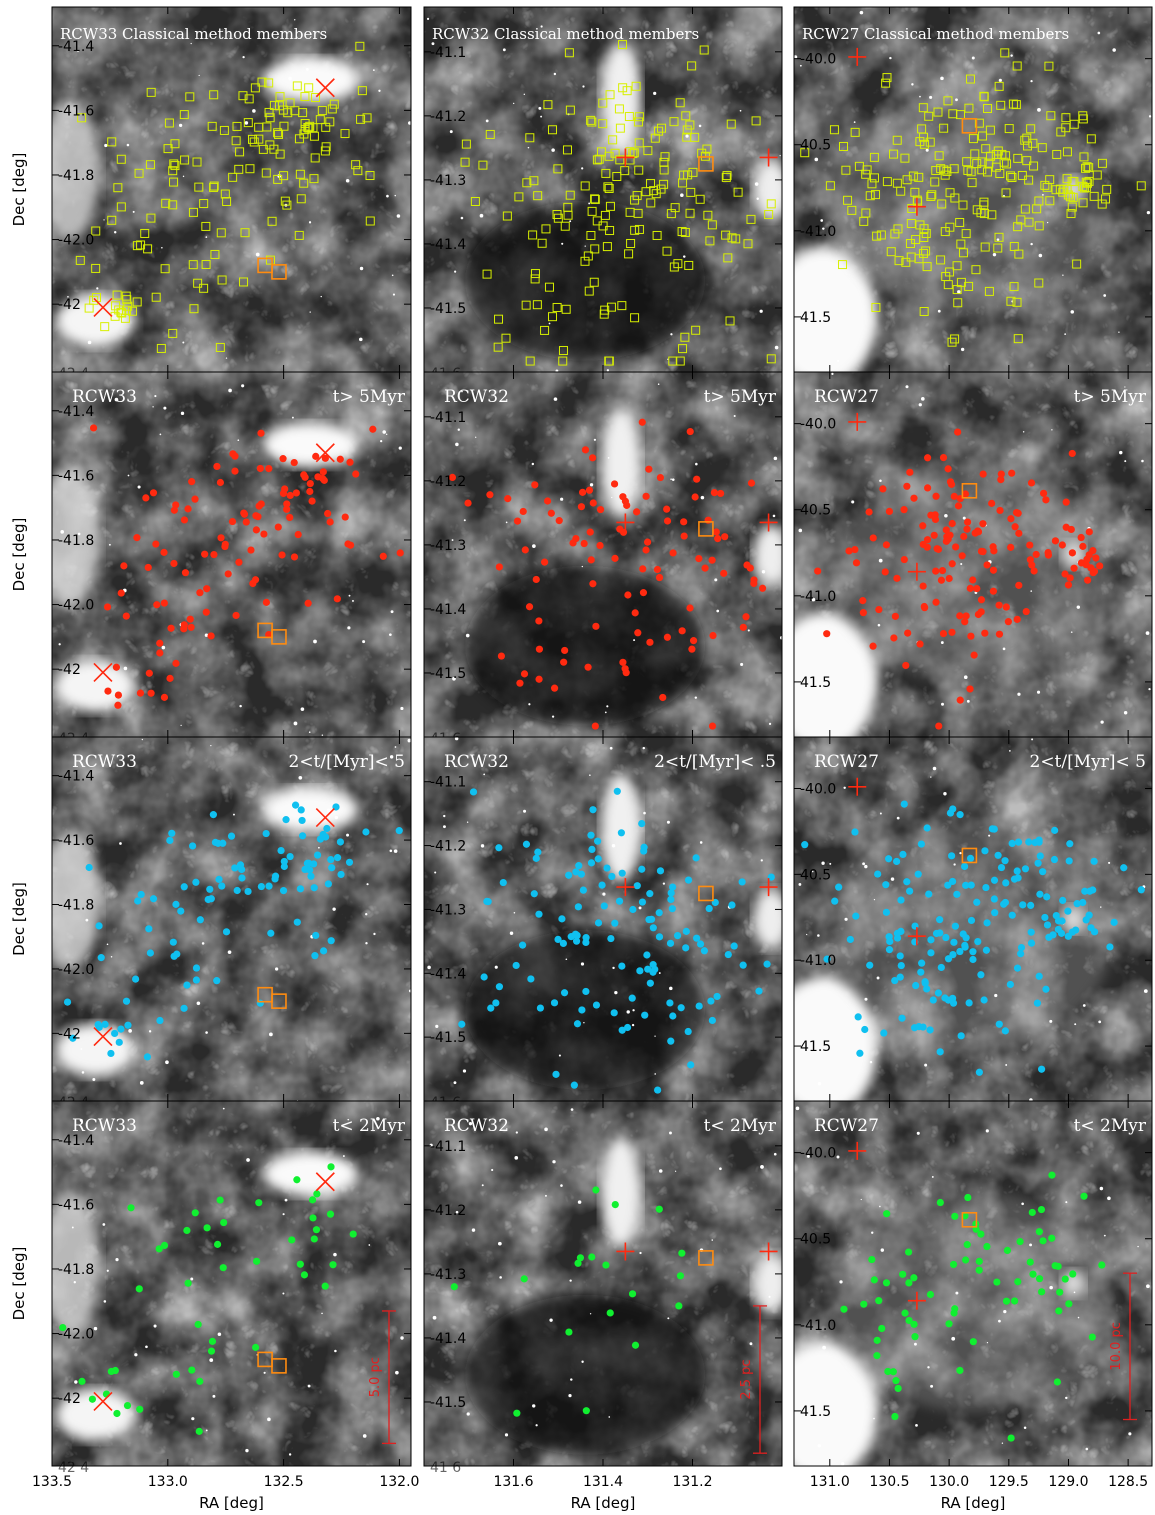  What do you see at coordinates (818, 60) in the screenshot?
I see `y-tick-label: -40.0` at bounding box center [818, 60].